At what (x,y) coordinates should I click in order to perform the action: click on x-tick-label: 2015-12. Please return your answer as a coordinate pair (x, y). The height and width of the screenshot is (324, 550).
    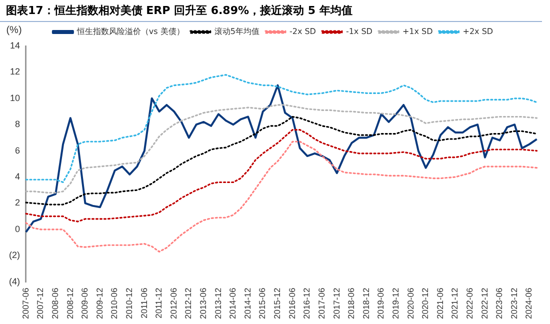
    Looking at the image, I should click on (277, 304).